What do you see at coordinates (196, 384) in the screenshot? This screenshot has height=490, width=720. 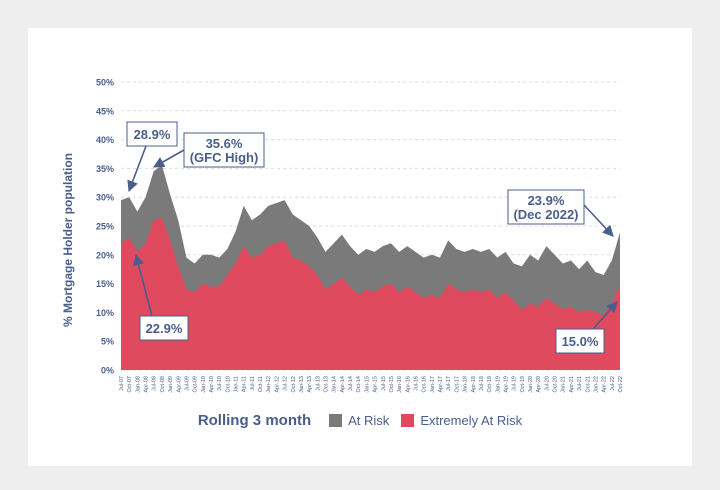 I see `x-tick-label: Oct-09` at bounding box center [196, 384].